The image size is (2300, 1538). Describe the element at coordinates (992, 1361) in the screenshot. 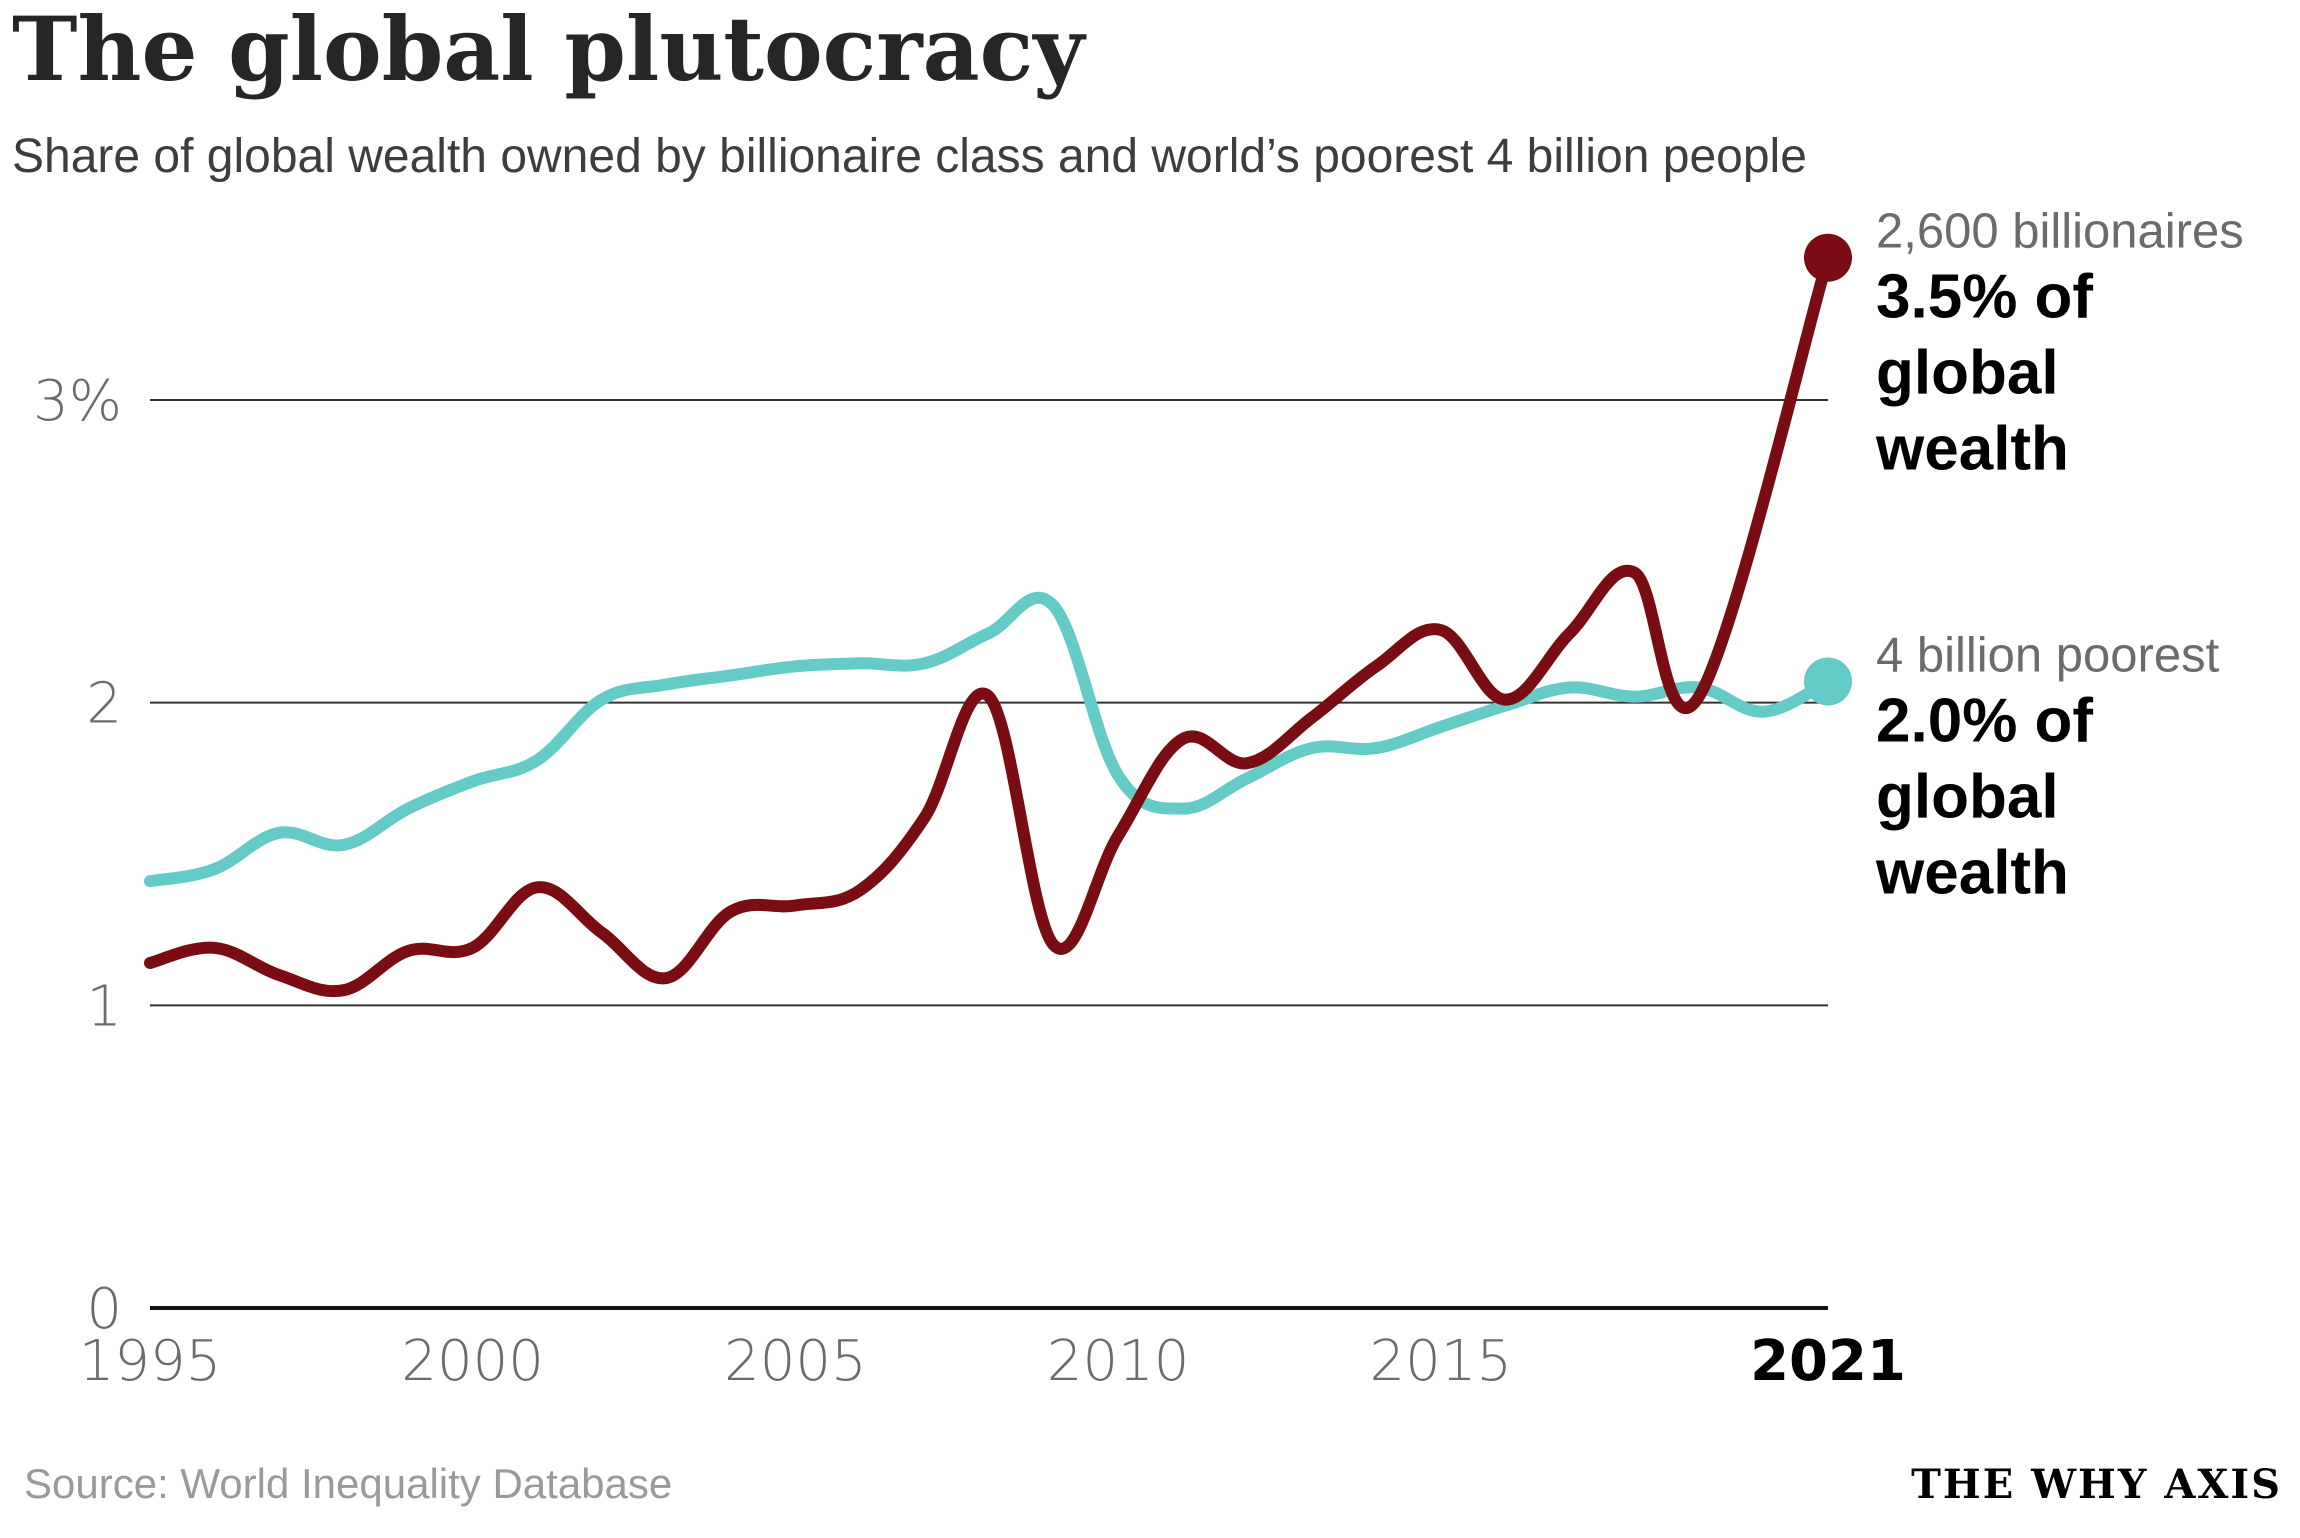

I see `x-axis: 1995 2000 2005 2010 2015 2021` at that location.